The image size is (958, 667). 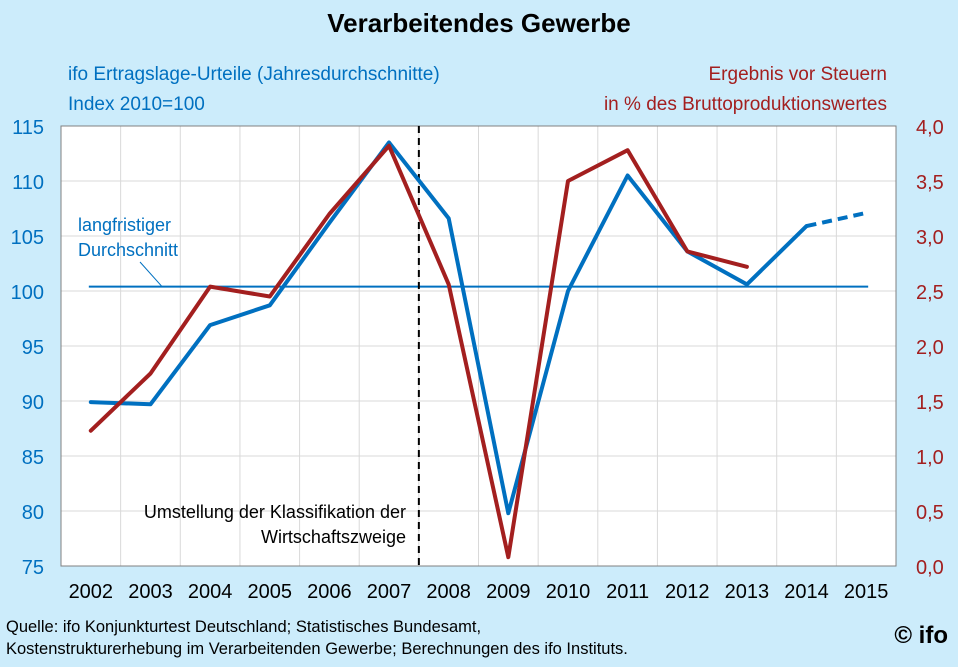 What do you see at coordinates (27, 293) in the screenshot?
I see `left-axis-tick-label: 100` at bounding box center [27, 293].